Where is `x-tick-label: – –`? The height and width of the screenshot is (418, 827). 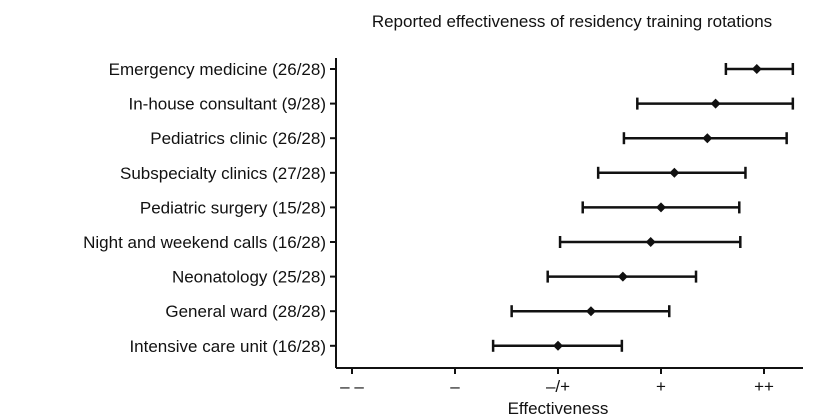
x-tick-label: – – is located at coordinates (352, 386).